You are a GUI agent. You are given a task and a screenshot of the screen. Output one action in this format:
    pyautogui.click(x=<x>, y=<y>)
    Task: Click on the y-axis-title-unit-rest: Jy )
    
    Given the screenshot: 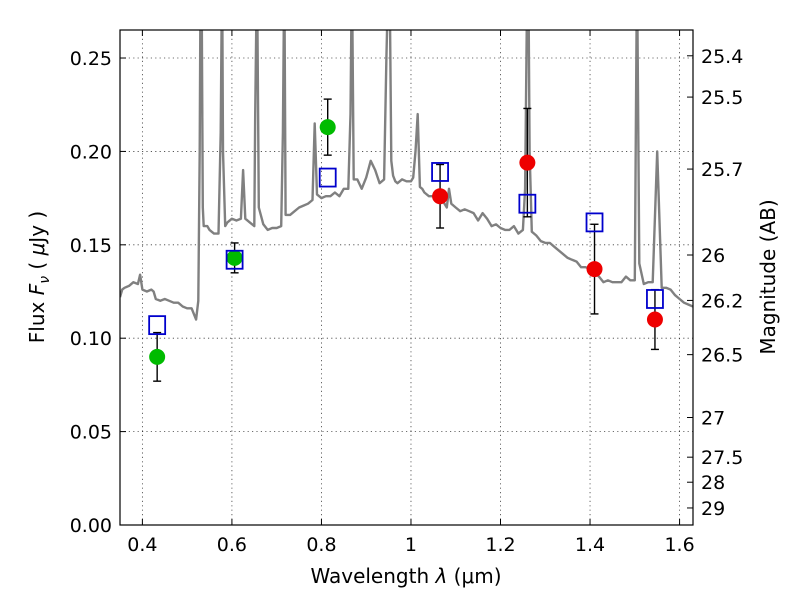 What is the action you would take?
    pyautogui.click(x=37, y=228)
    